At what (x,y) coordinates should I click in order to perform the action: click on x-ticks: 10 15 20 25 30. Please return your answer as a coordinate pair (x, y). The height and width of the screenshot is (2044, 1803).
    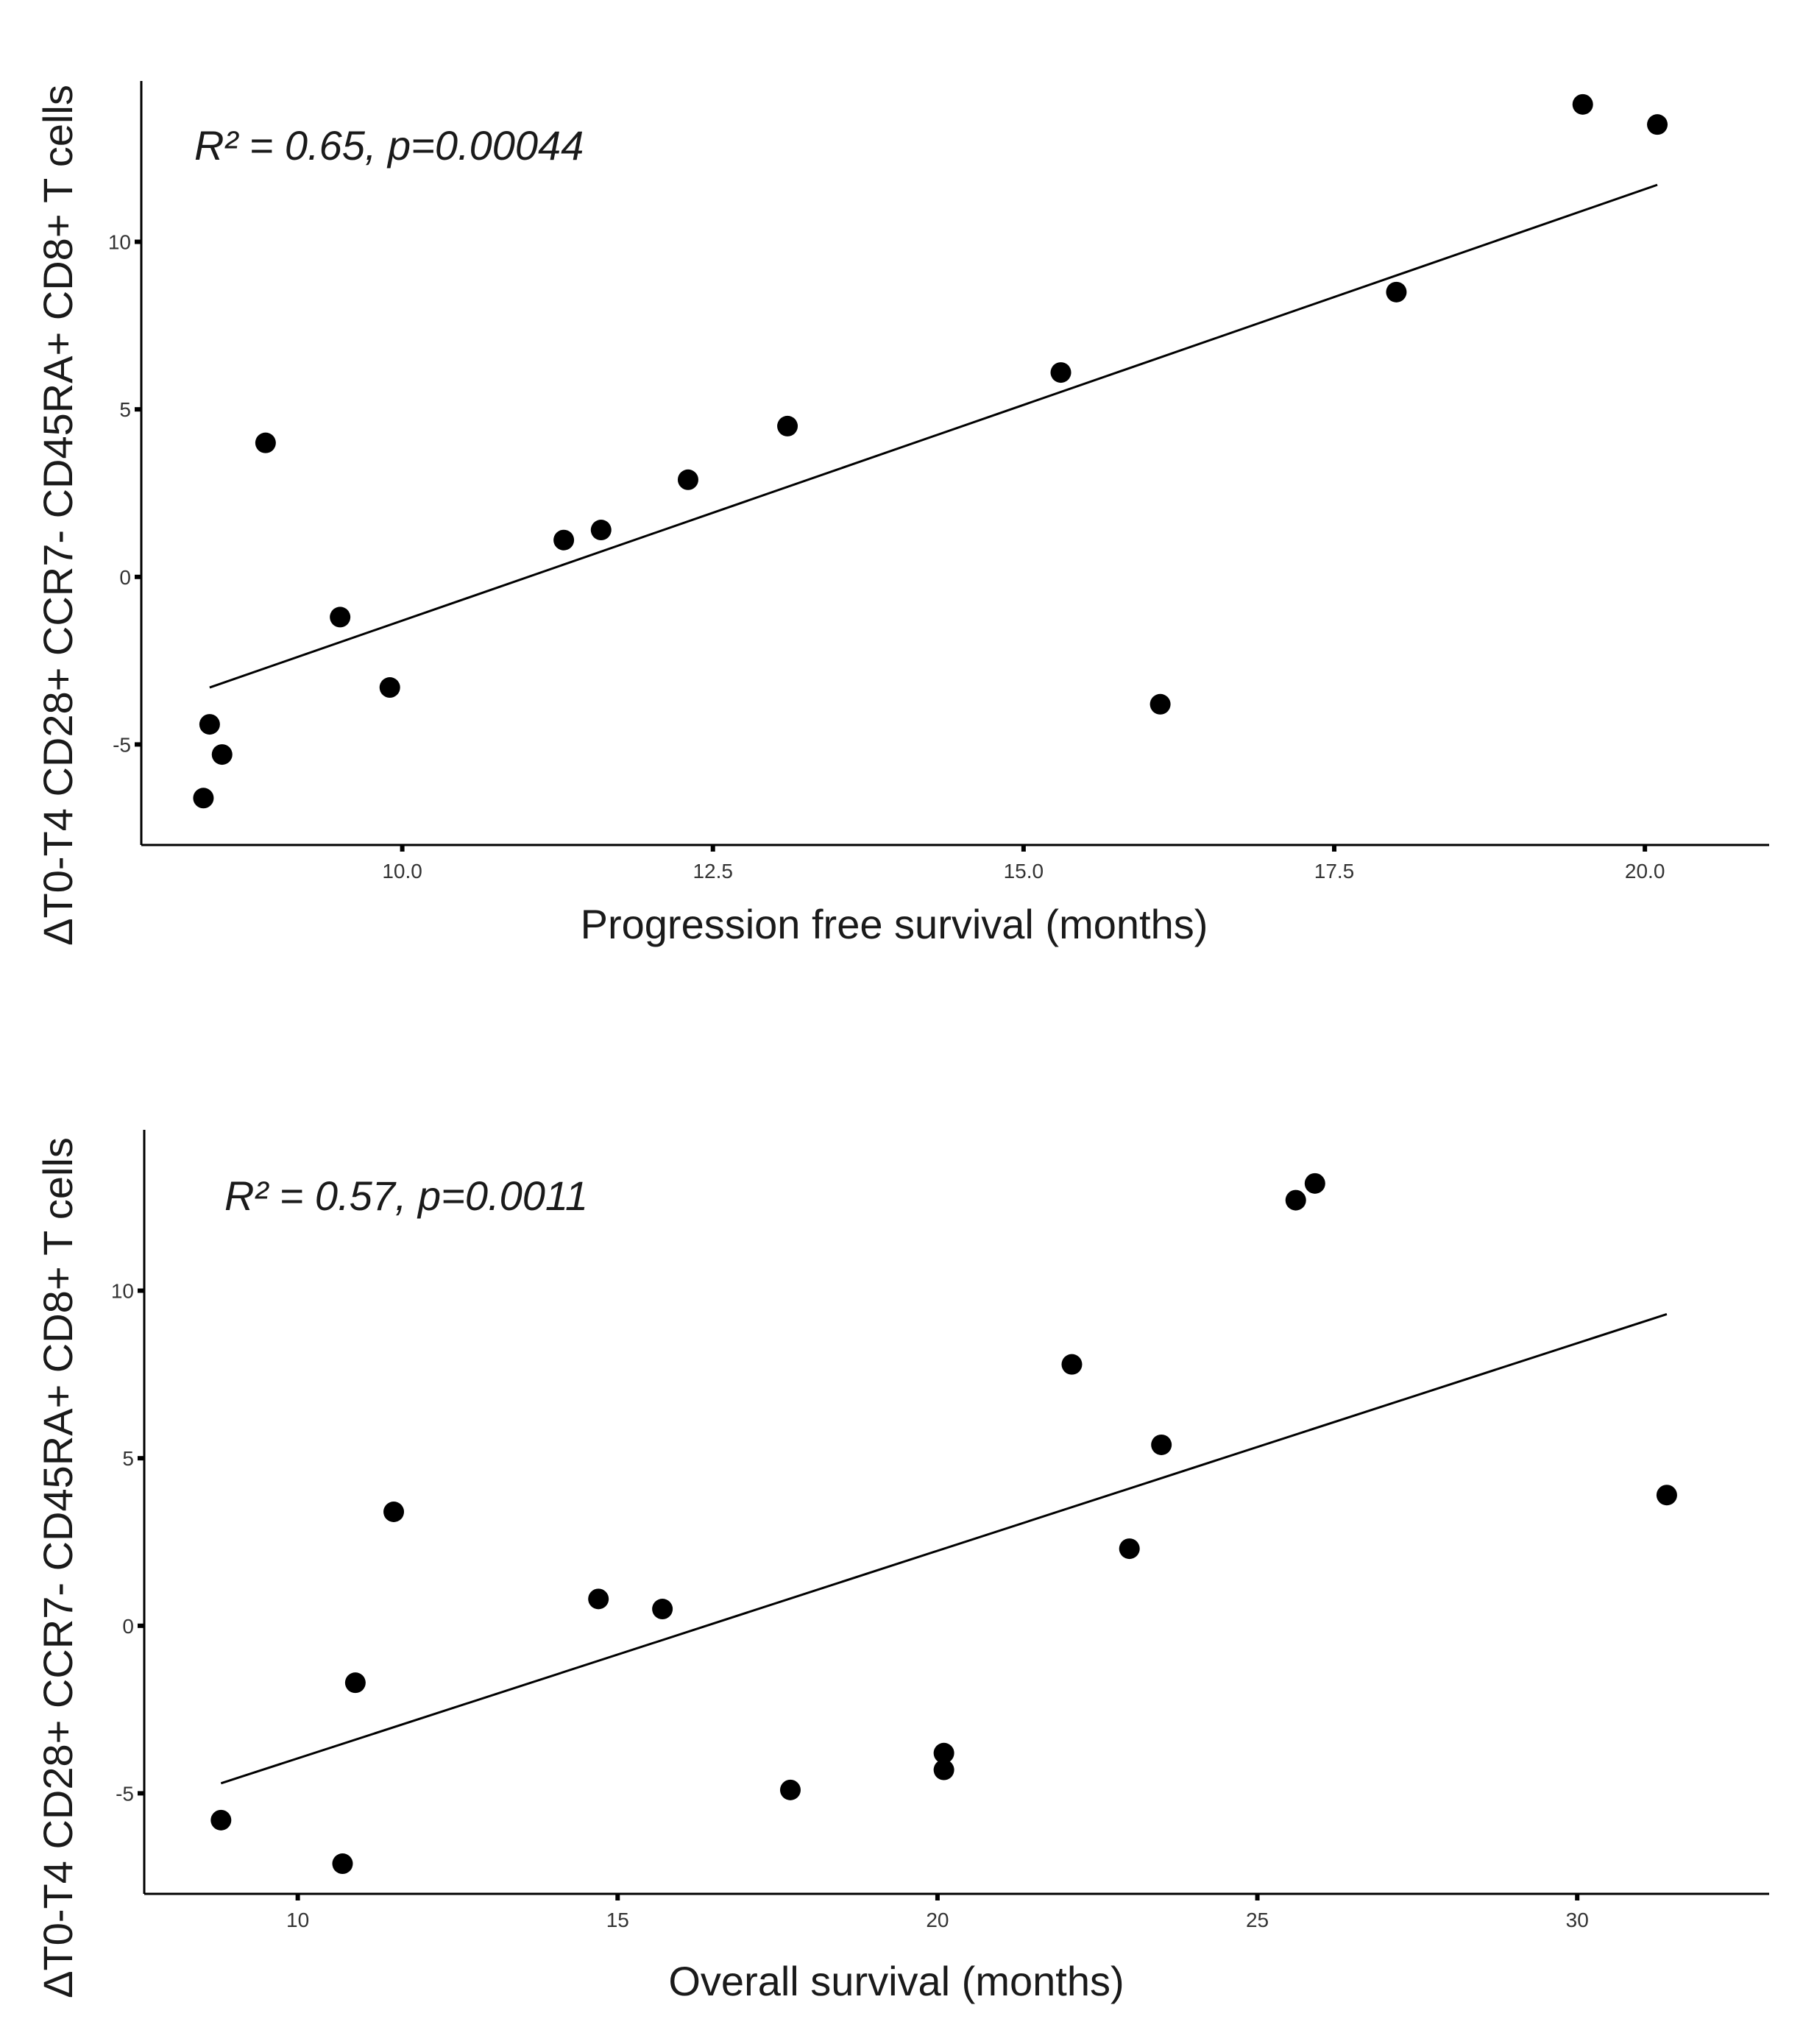
    Looking at the image, I should click on (937, 1912).